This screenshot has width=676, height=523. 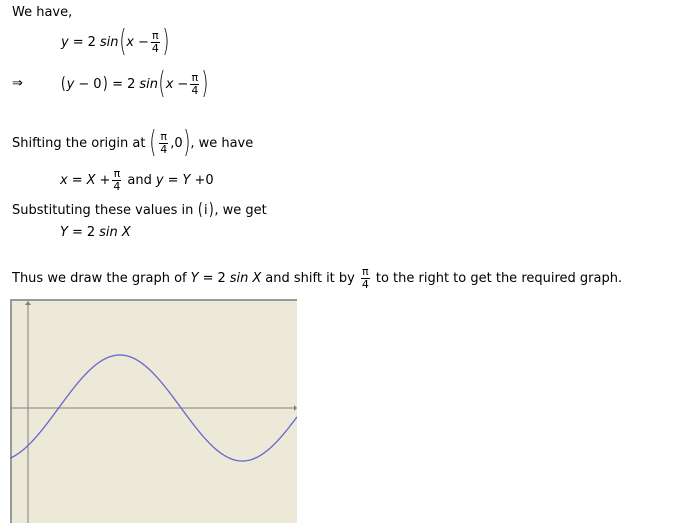 I want to click on thus-frac-den: 4, so click(x=365, y=284).